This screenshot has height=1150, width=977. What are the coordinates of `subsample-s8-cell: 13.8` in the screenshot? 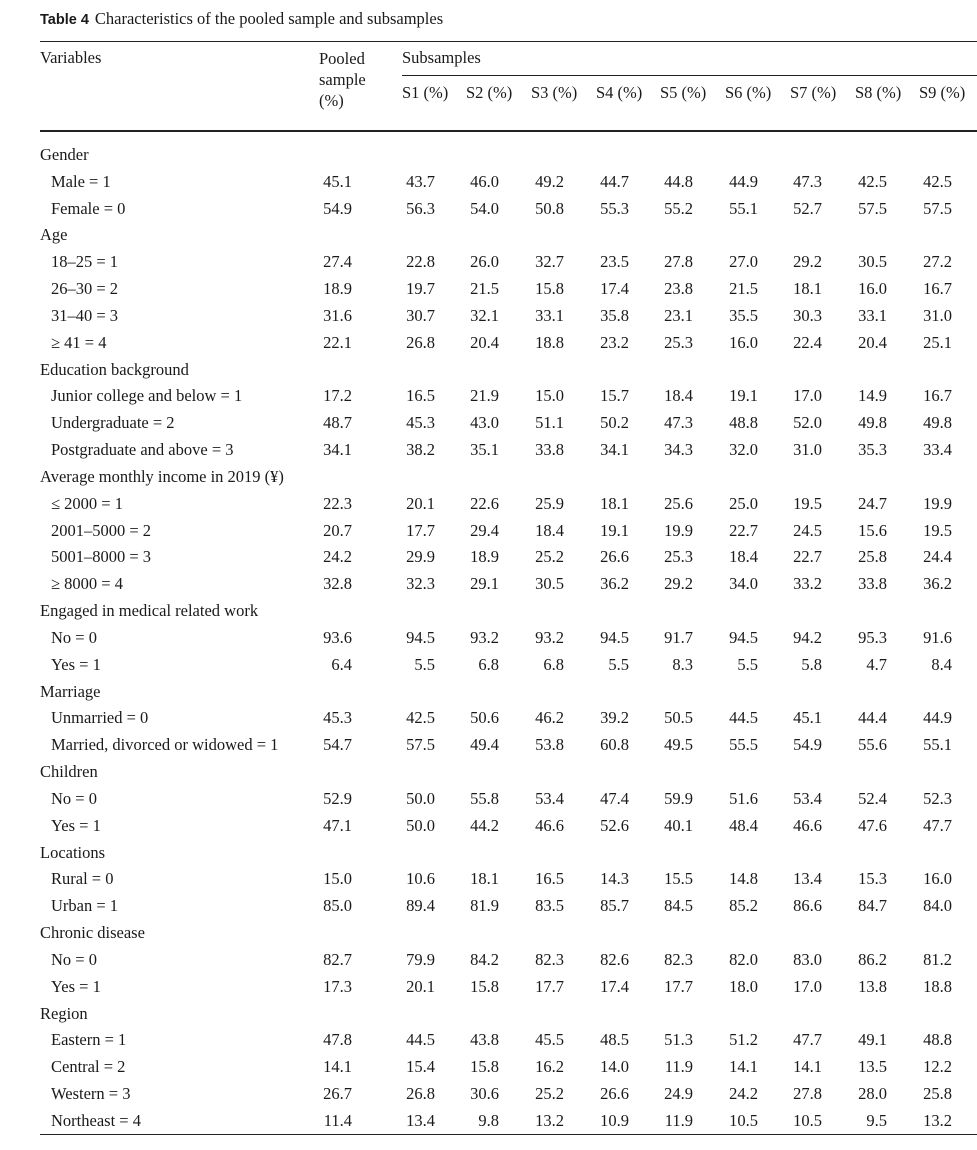 It's located at (872, 986).